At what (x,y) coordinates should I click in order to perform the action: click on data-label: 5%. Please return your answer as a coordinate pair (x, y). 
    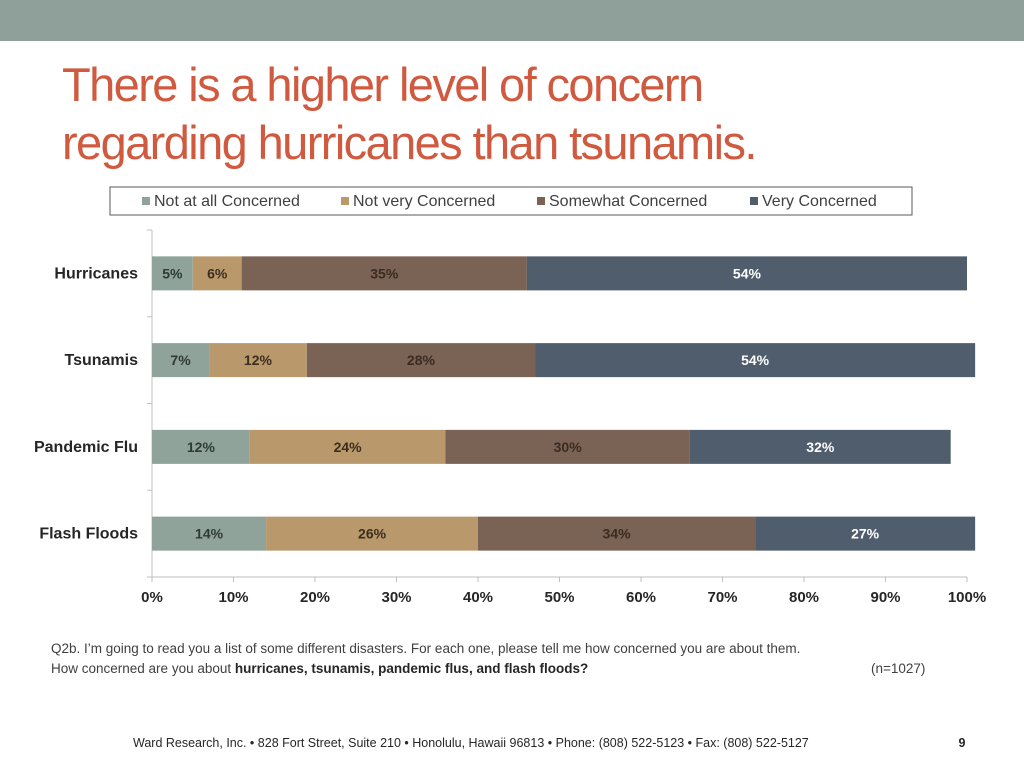
    Looking at the image, I should click on (172, 273).